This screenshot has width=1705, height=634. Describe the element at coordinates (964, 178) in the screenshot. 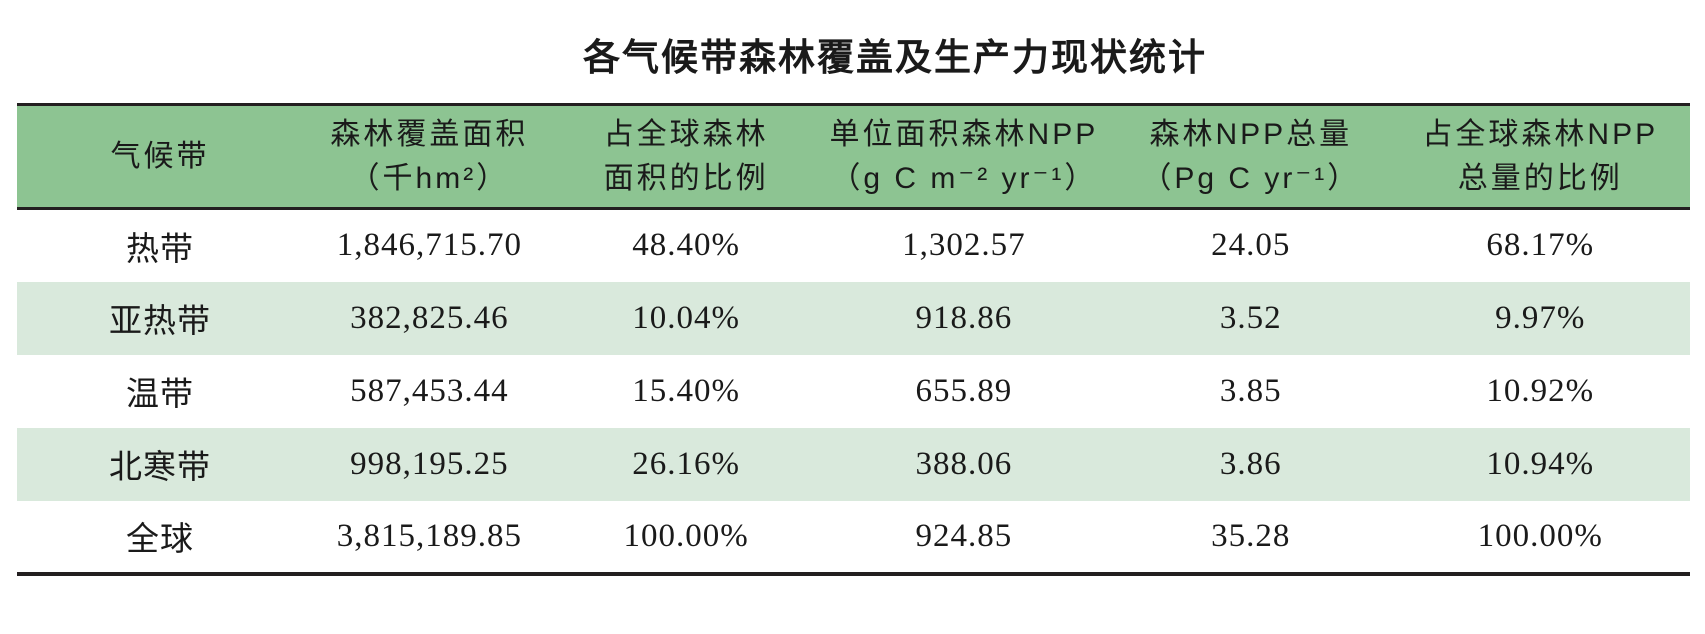

I see `header-unit: （g C m⁻² yr⁻¹）` at that location.